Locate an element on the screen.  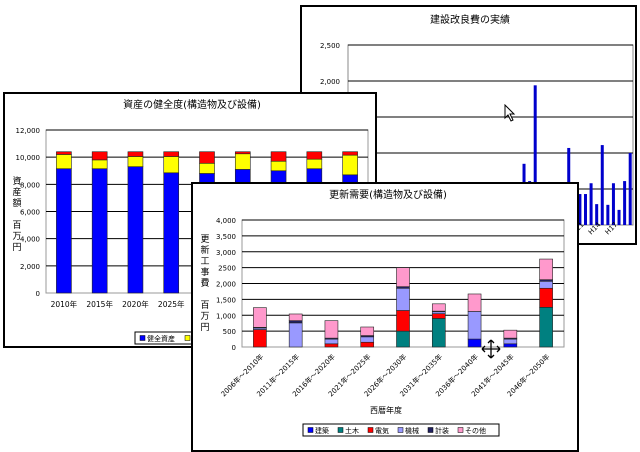
legend-label: 建築 is located at coordinates (322, 430).